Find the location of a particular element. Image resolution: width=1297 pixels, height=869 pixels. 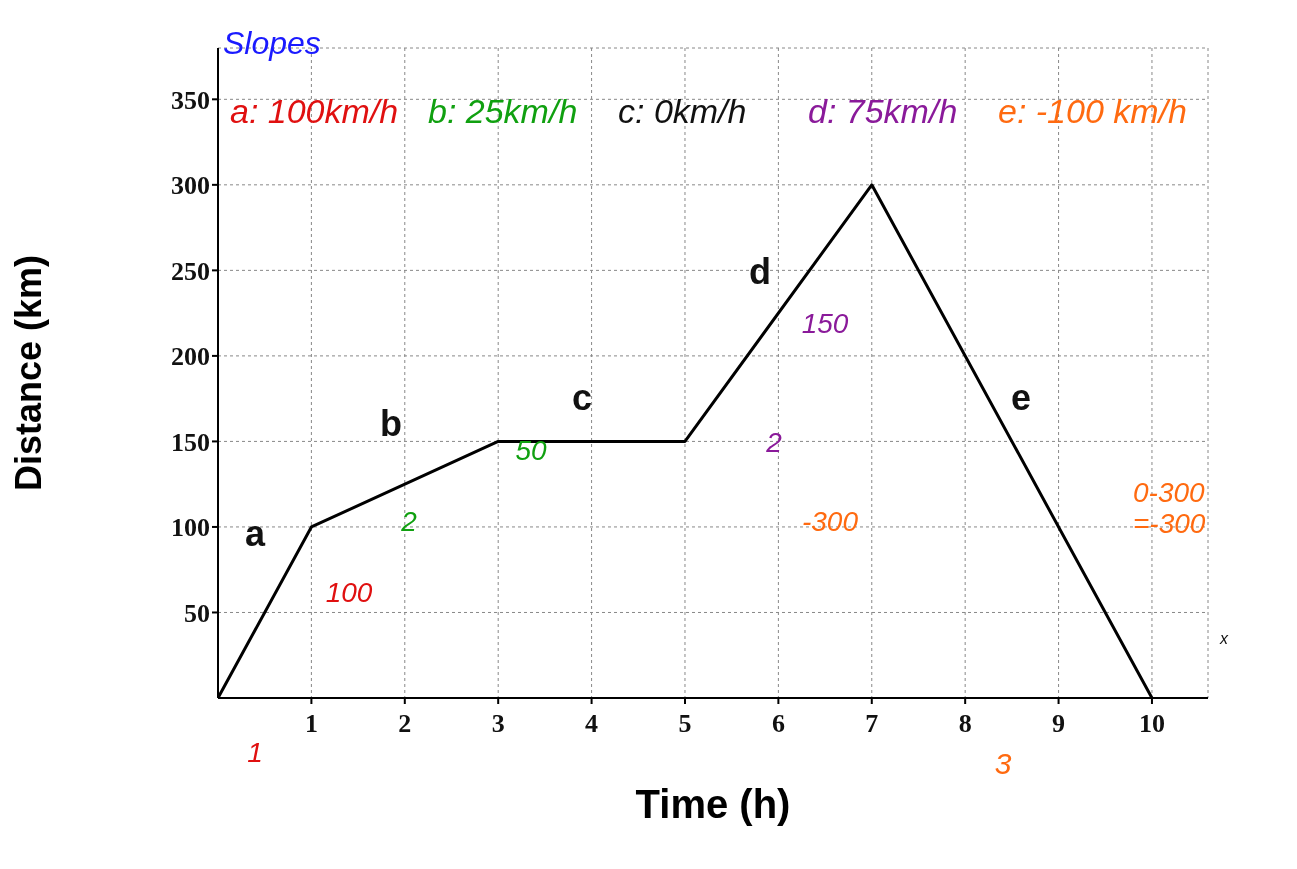

annotation: d is located at coordinates (760, 272).